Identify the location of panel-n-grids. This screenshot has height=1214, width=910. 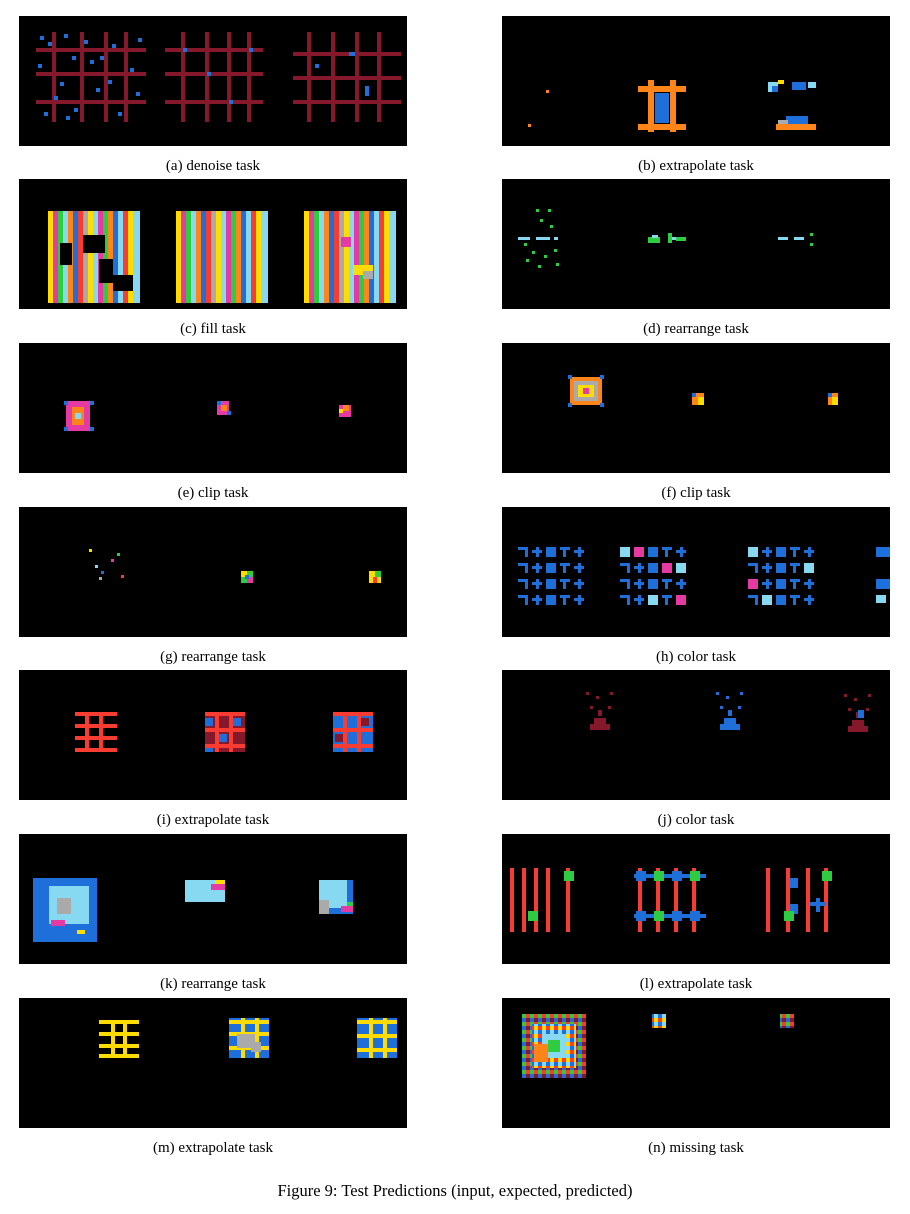
(658, 1046).